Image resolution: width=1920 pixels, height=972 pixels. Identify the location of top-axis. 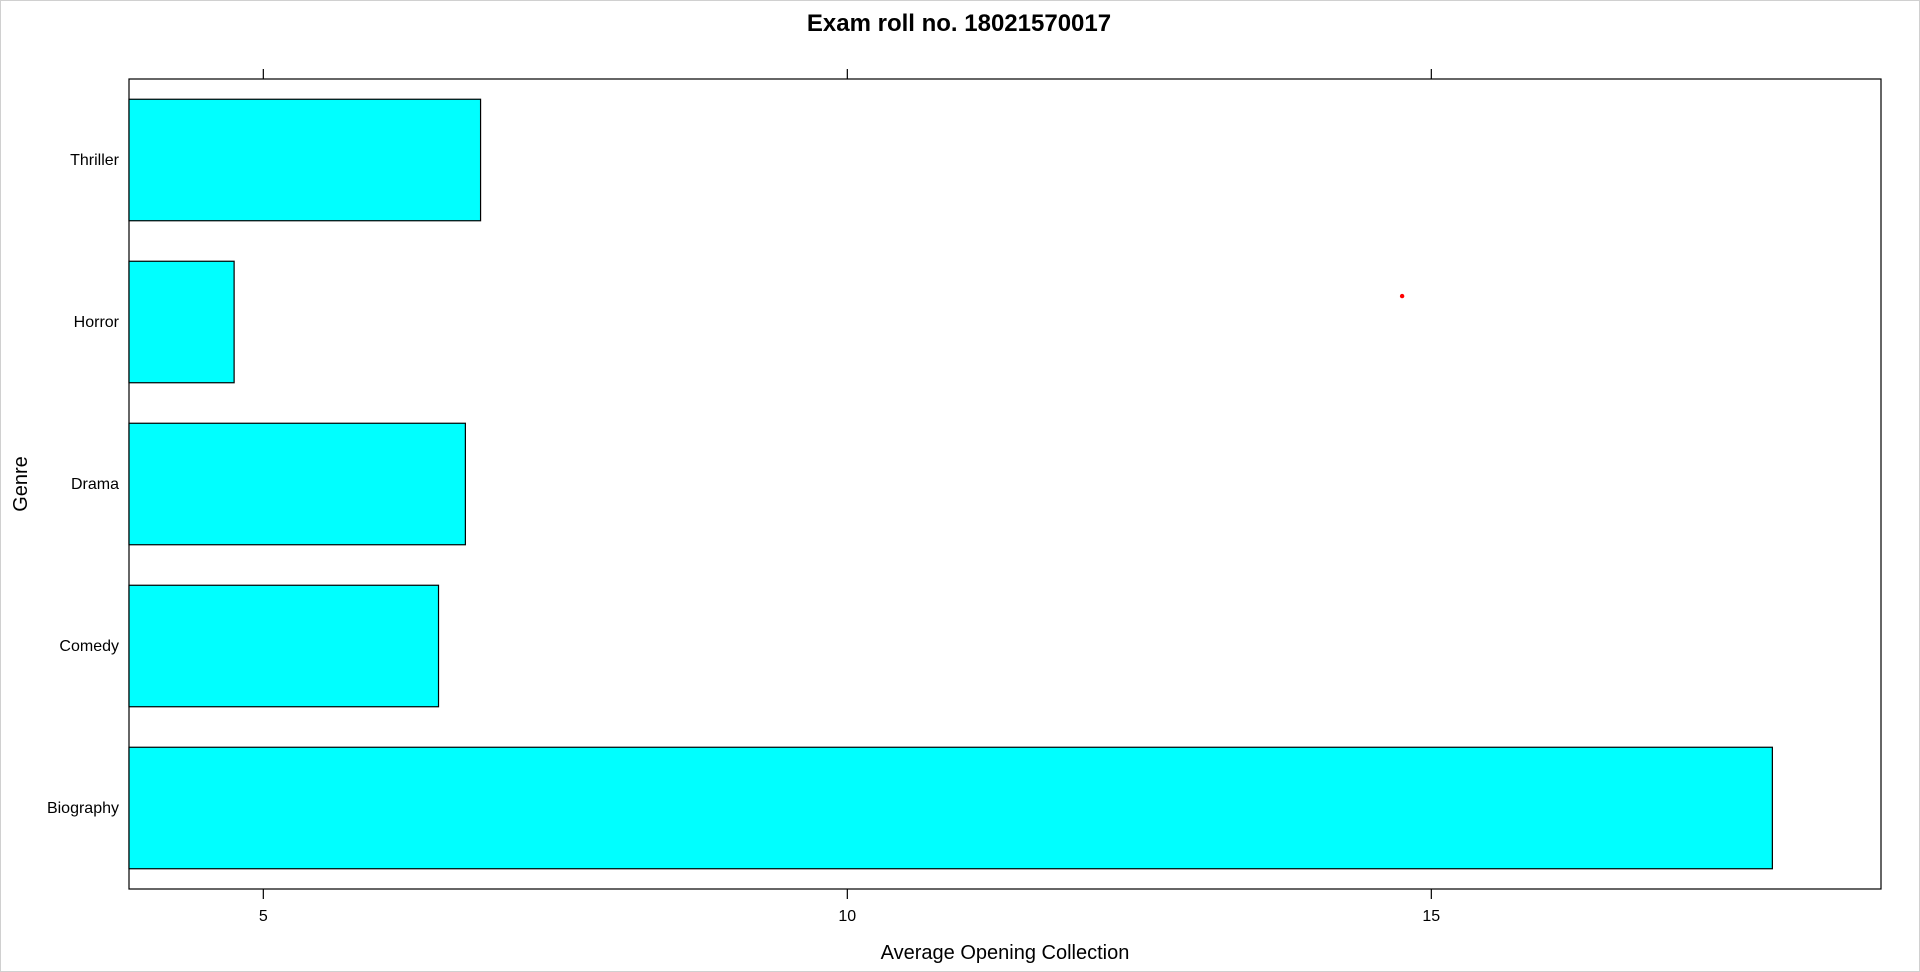
(847, 74).